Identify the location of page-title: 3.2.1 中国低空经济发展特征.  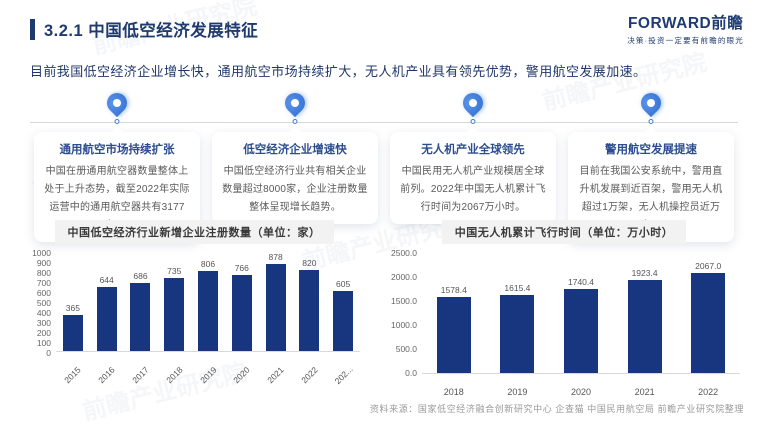
(151, 31).